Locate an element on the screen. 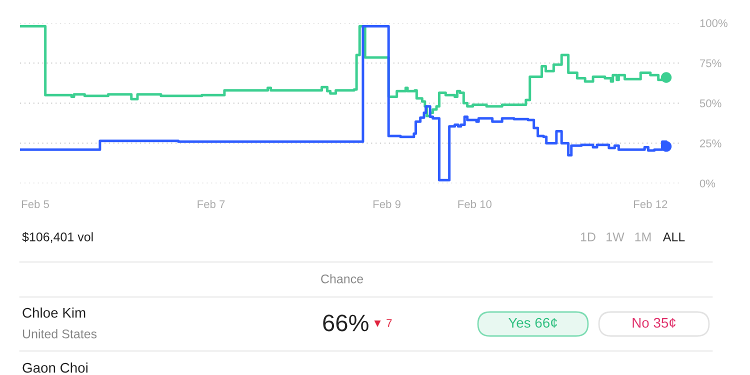 This screenshot has width=750, height=375. text: No 35¢ is located at coordinates (654, 323).